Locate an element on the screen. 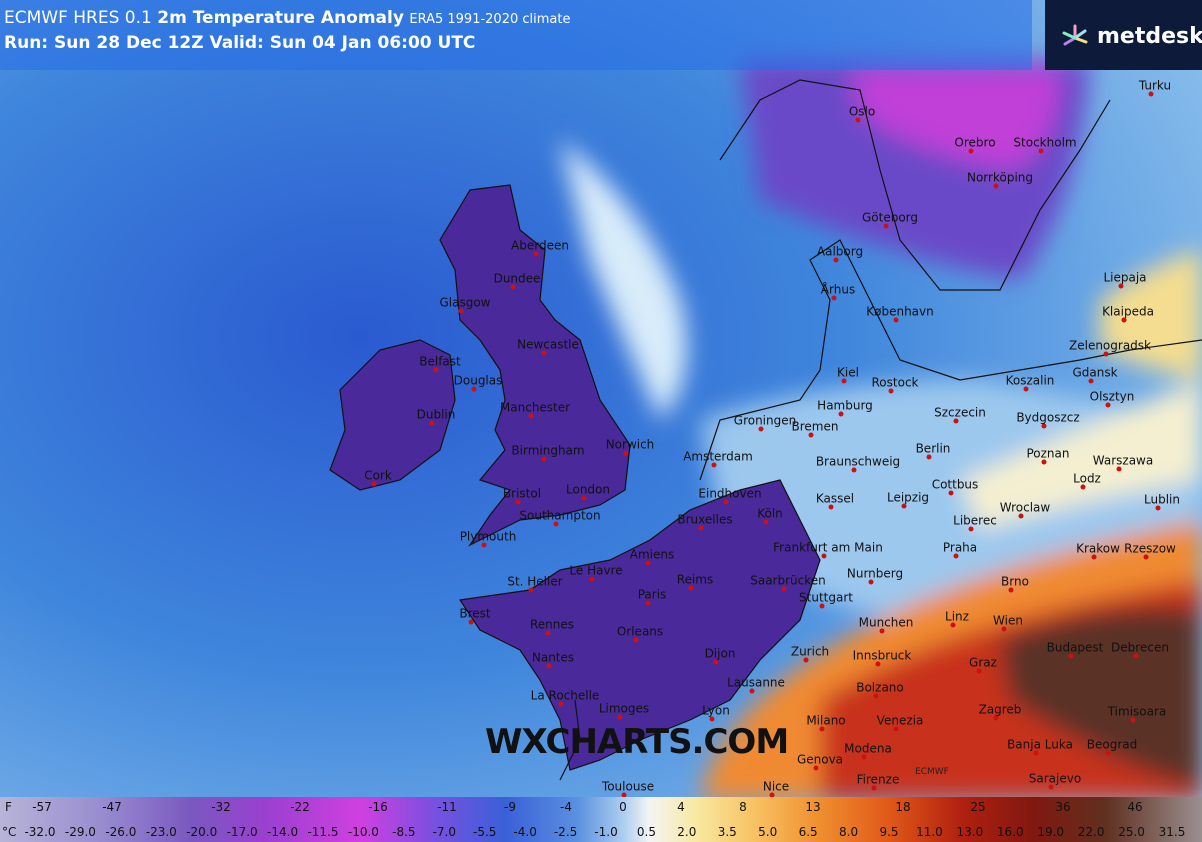 This screenshot has width=1202, height=842. fahrenheit-label: 25 is located at coordinates (978, 807).